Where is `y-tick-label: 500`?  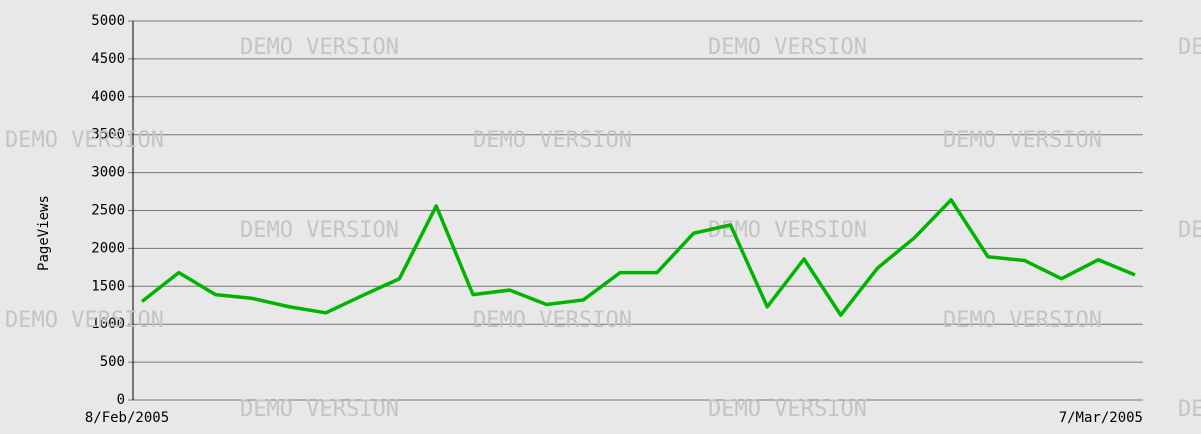 y-tick-label: 500 is located at coordinates (112, 362).